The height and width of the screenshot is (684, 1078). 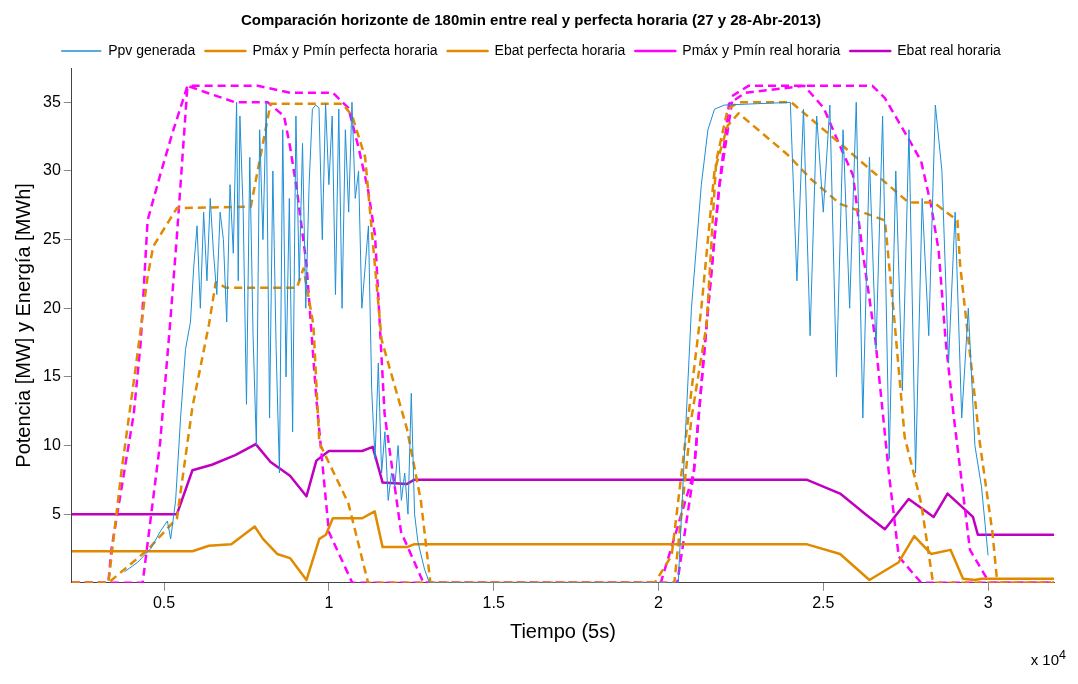 I want to click on y-tick-label: 25, so click(x=52, y=239).